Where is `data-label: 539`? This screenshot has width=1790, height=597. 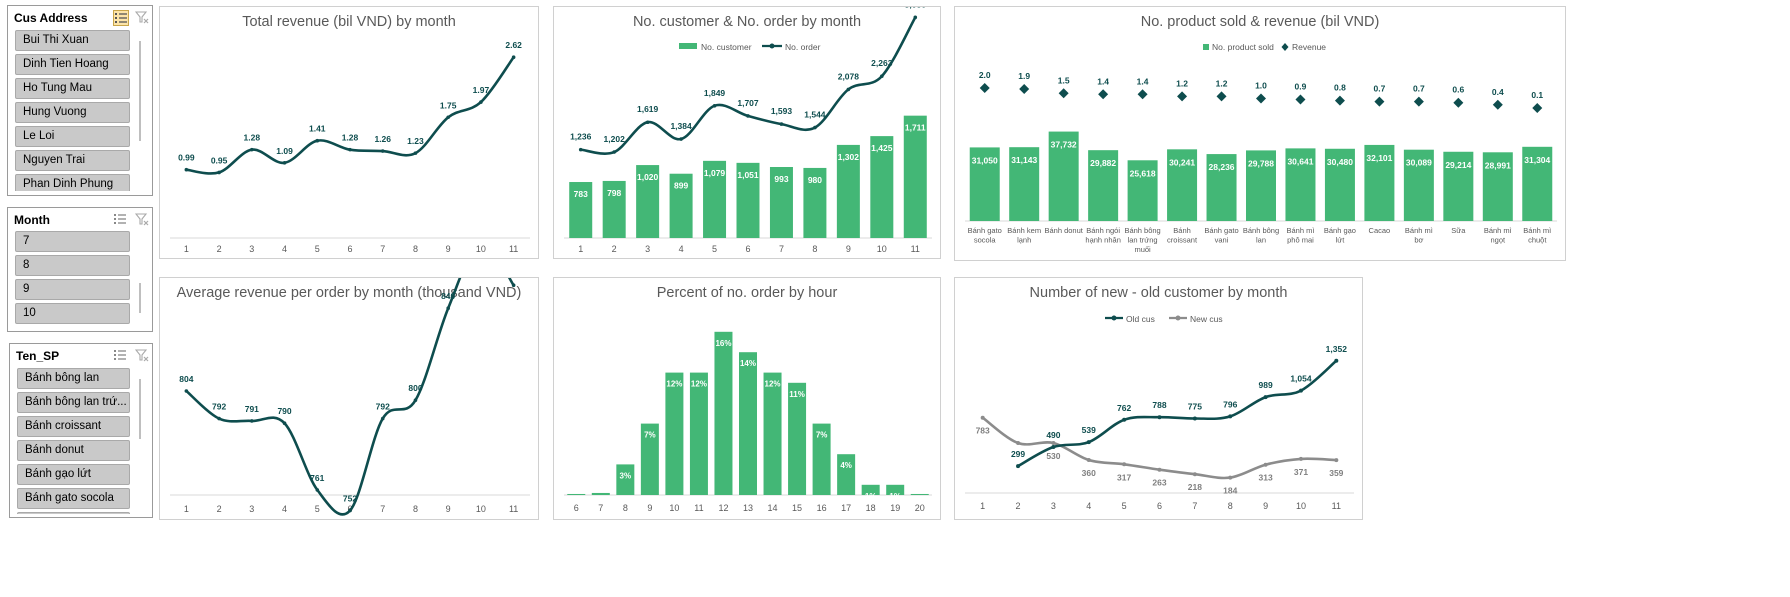
data-label: 539 is located at coordinates (1089, 430).